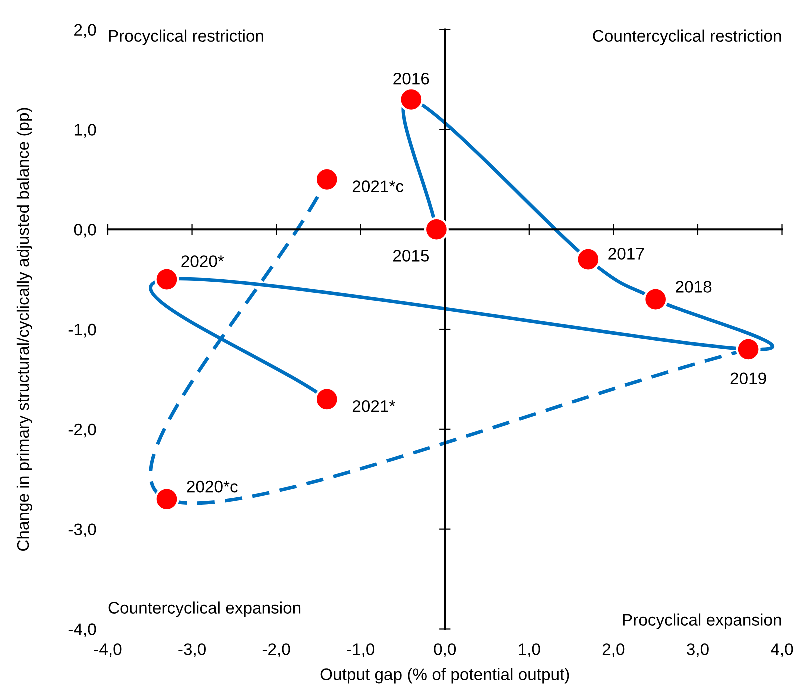 Image resolution: width=797 pixels, height=693 pixels. What do you see at coordinates (276, 651) in the screenshot?
I see `x-tick-label: -2,0` at bounding box center [276, 651].